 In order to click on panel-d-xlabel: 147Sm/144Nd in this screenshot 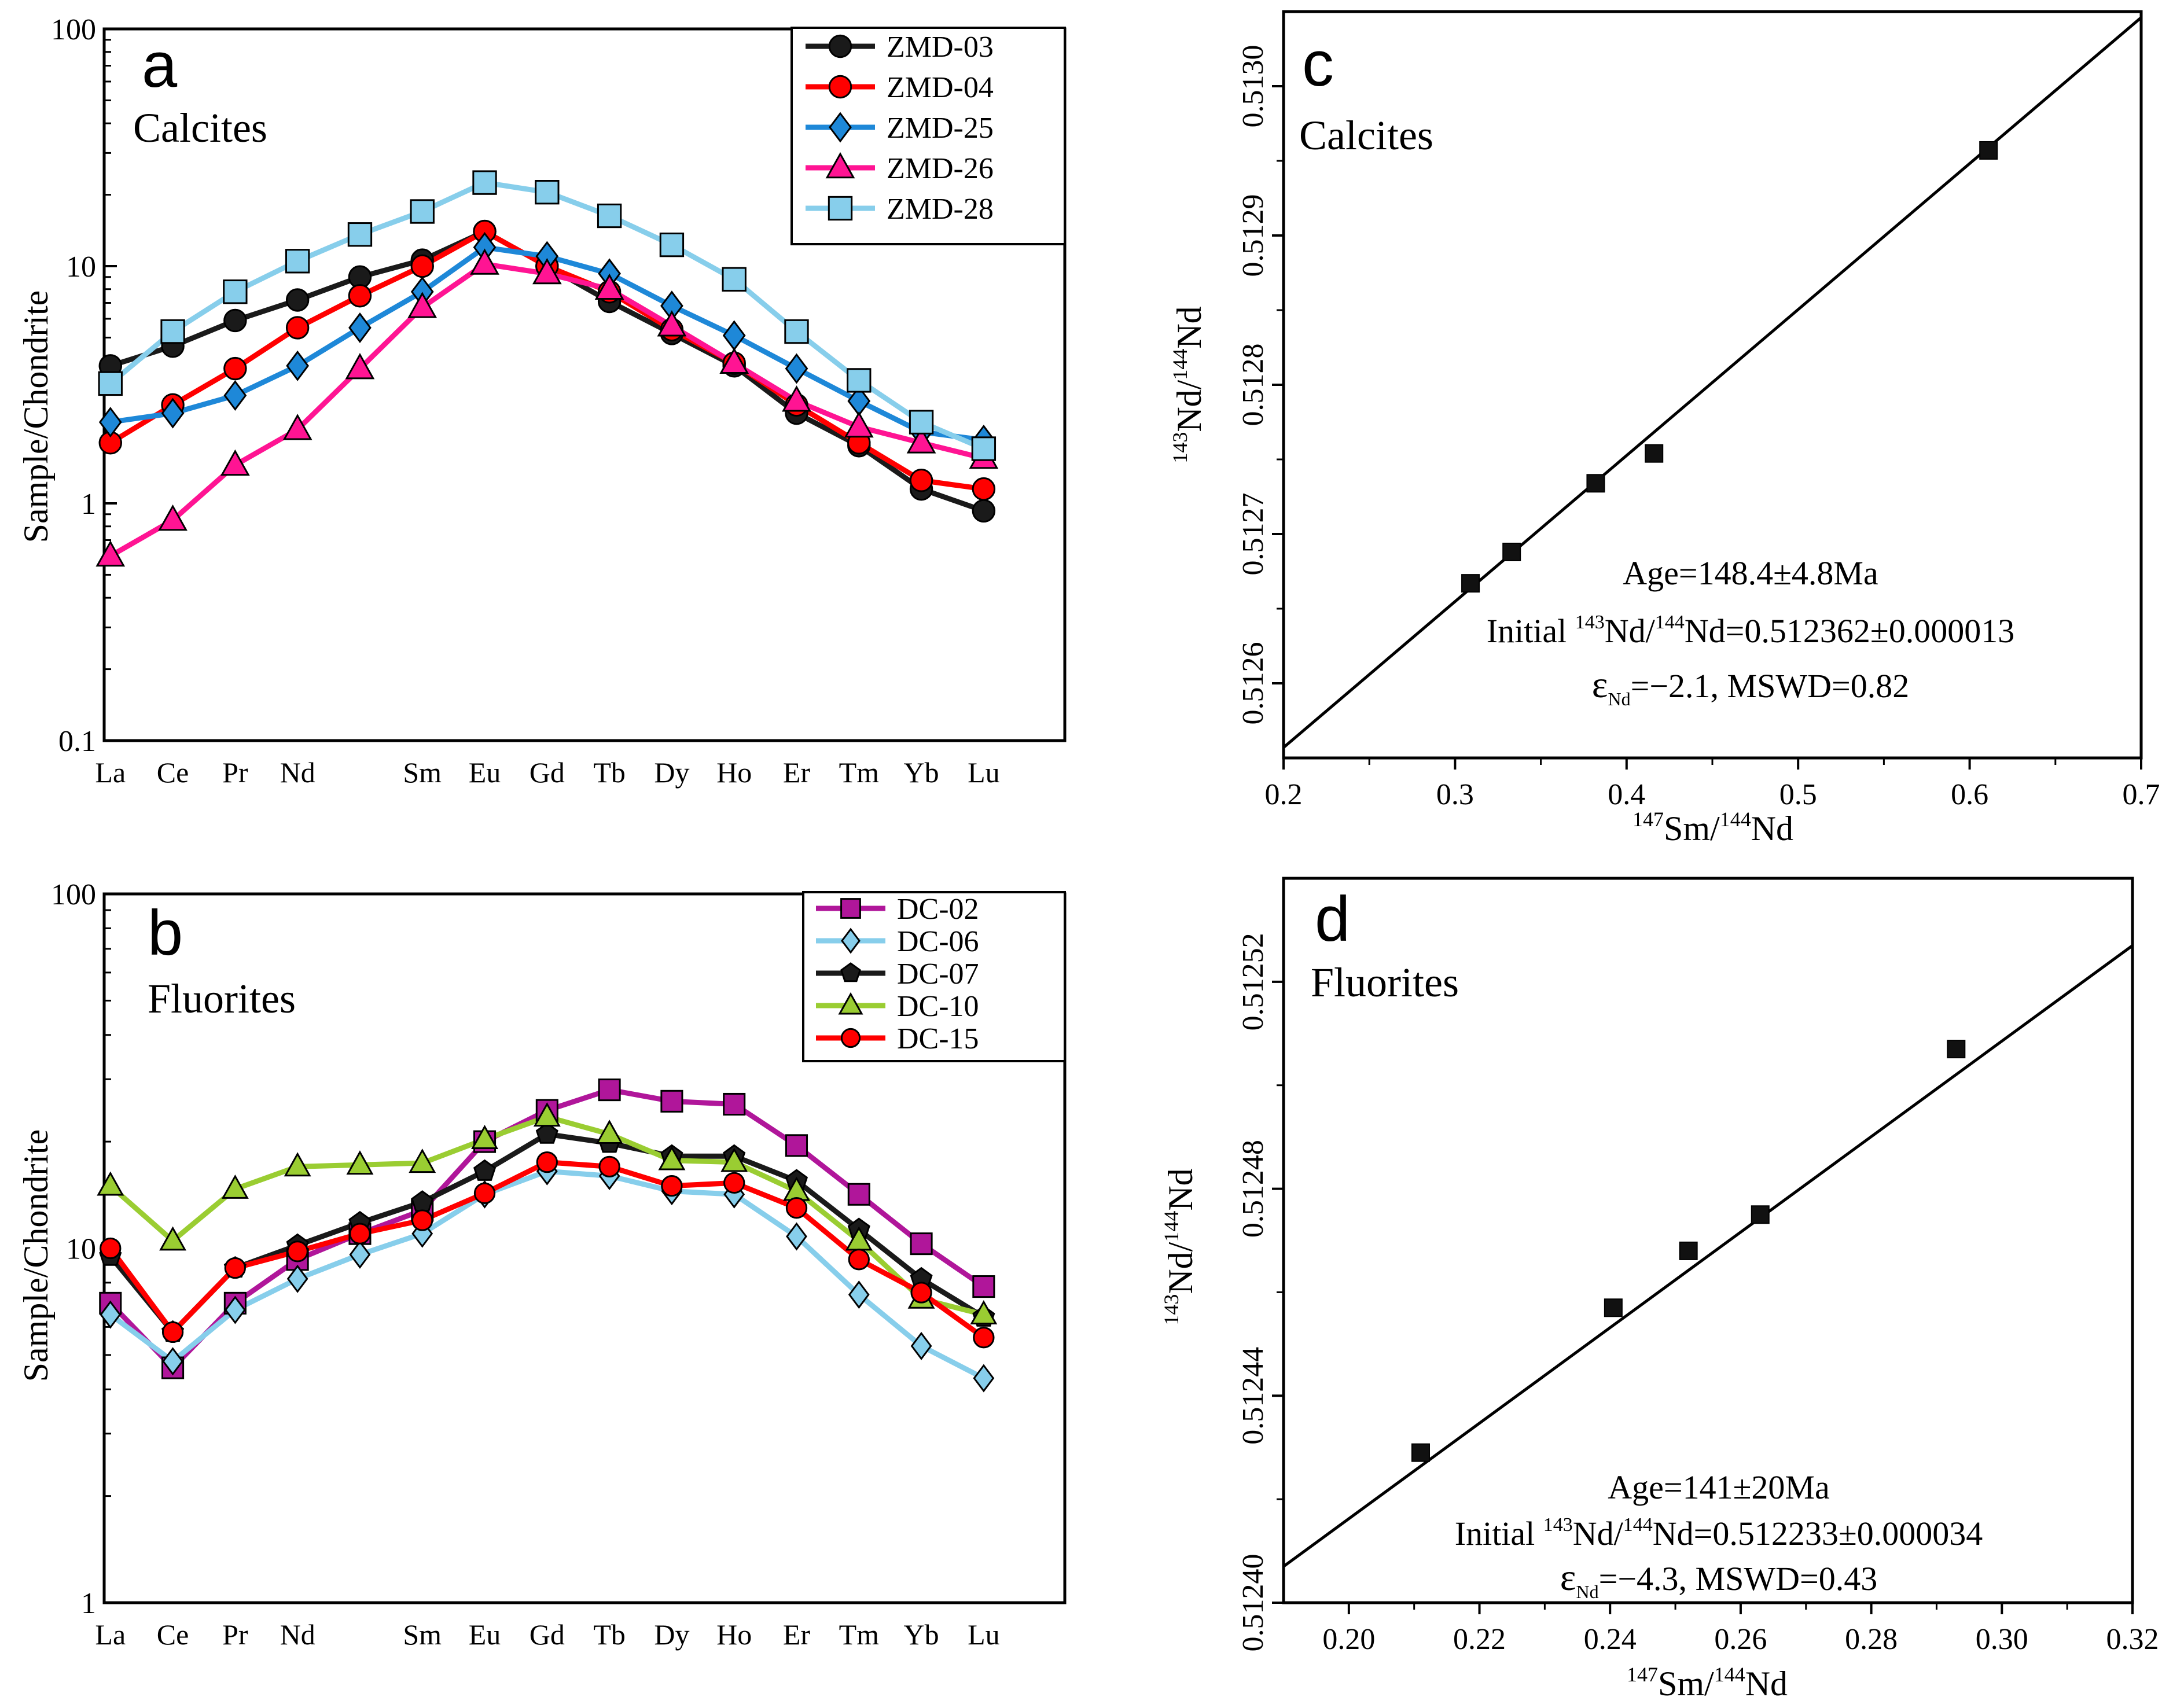, I will do `click(1708, 1683)`.